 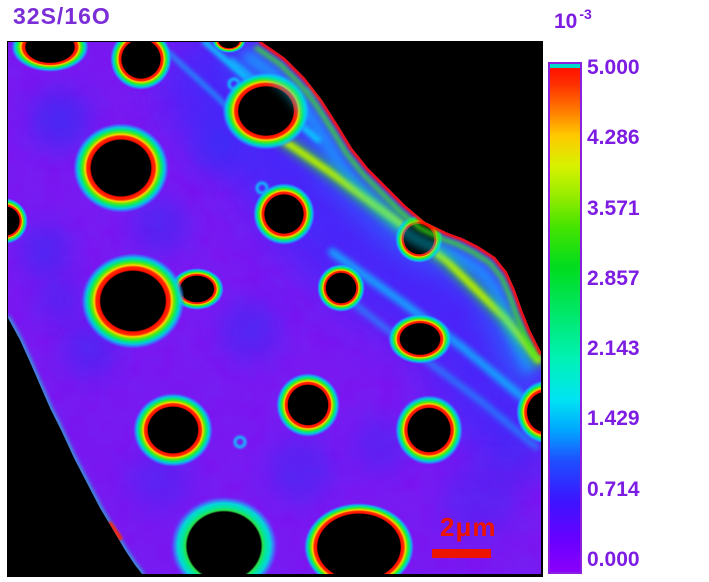 I want to click on colorbar-gradient, so click(x=565, y=318).